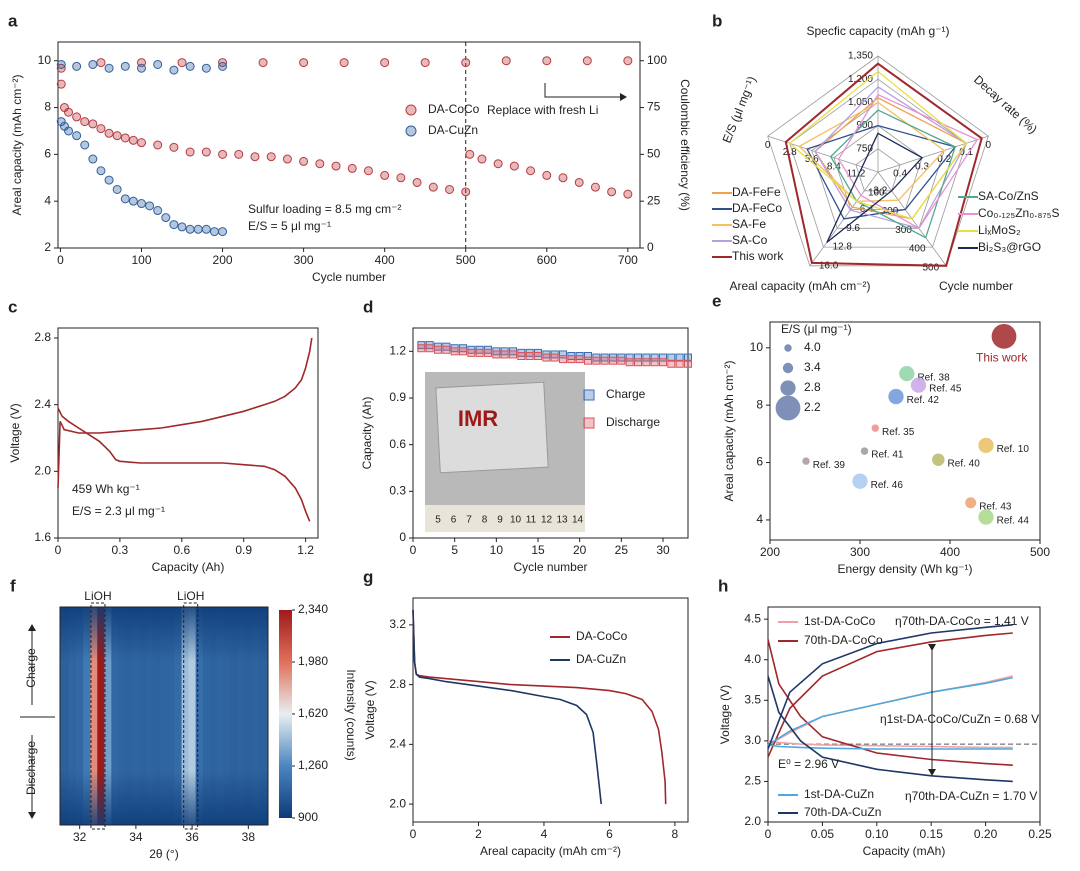  I want to click on panel-letter: g, so click(368, 576).